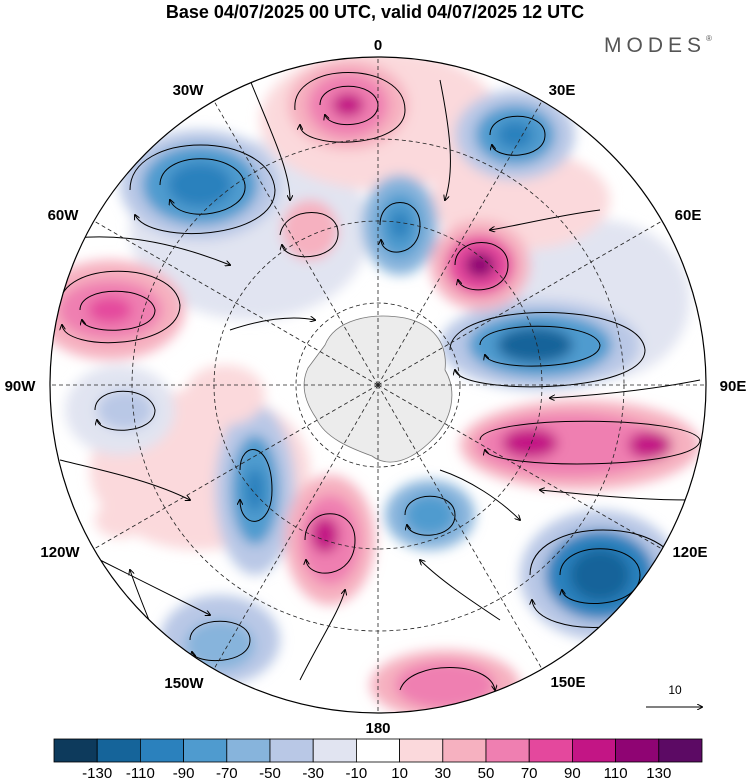  What do you see at coordinates (567, 682) in the screenshot?
I see `lon-label-150e: 150E` at bounding box center [567, 682].